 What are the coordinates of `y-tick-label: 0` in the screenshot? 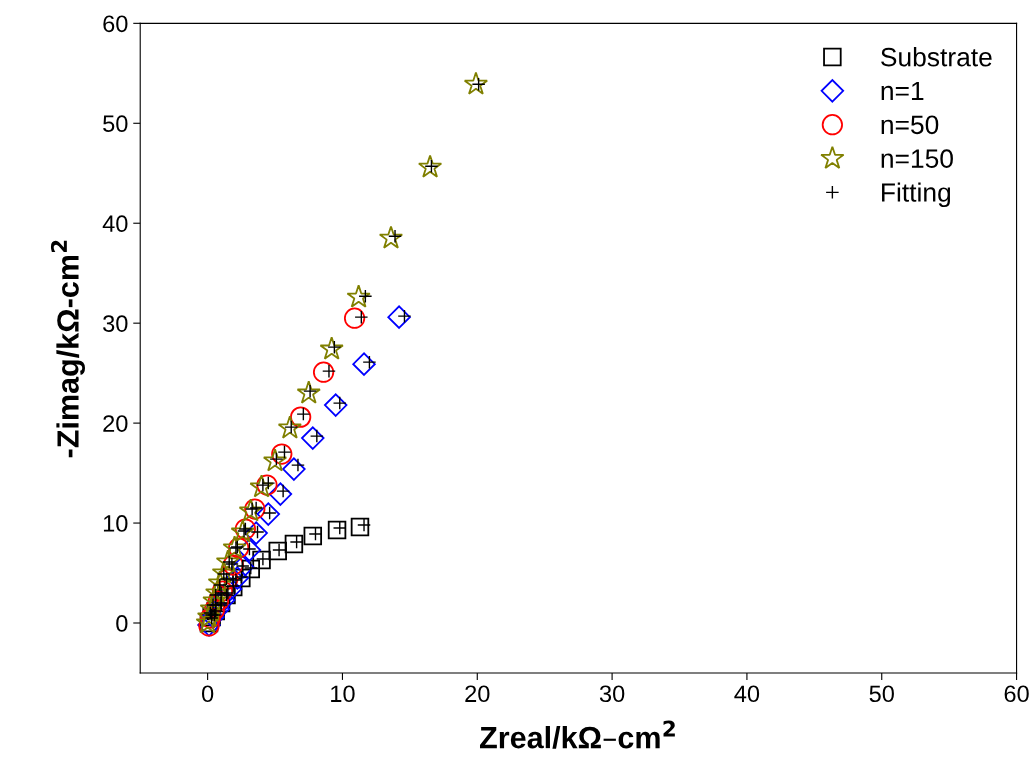 It's located at (122, 623).